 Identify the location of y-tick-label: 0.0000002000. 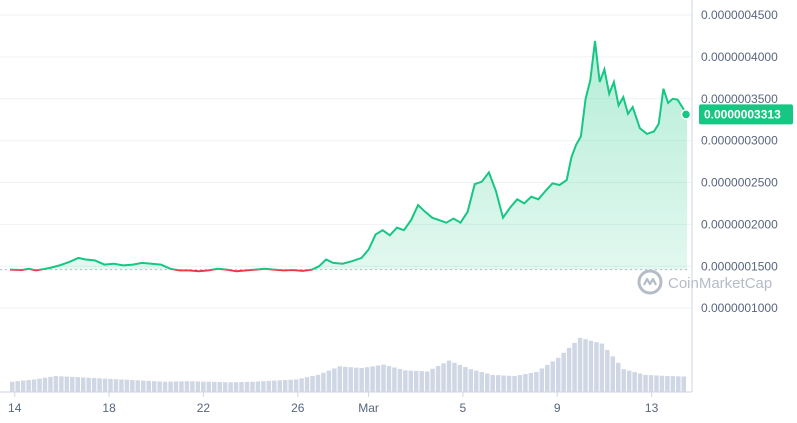
(739, 224).